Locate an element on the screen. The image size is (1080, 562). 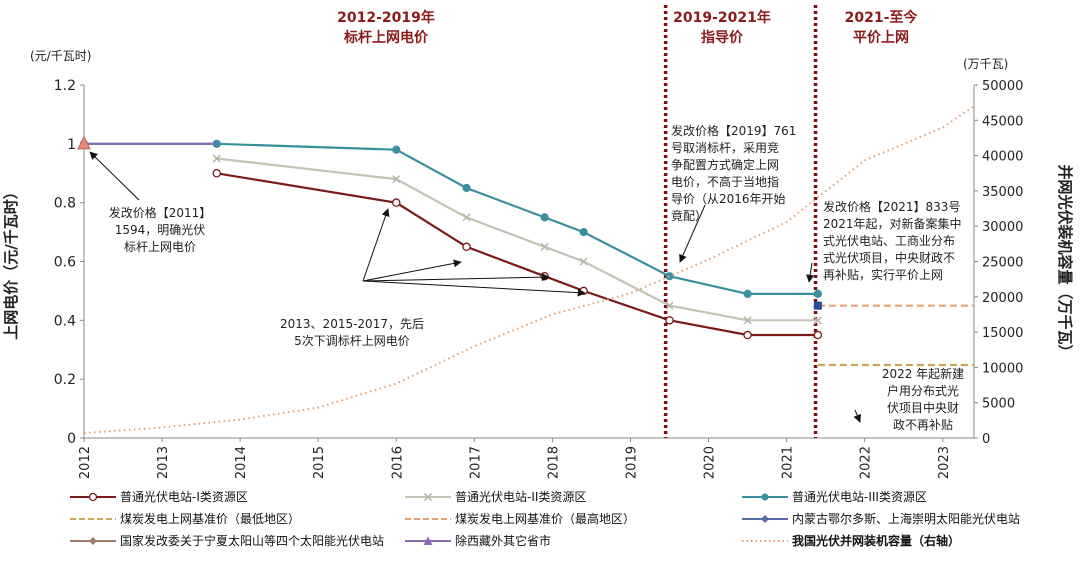
annotation-text: 争配置方式确定上网 is located at coordinates (725, 164).